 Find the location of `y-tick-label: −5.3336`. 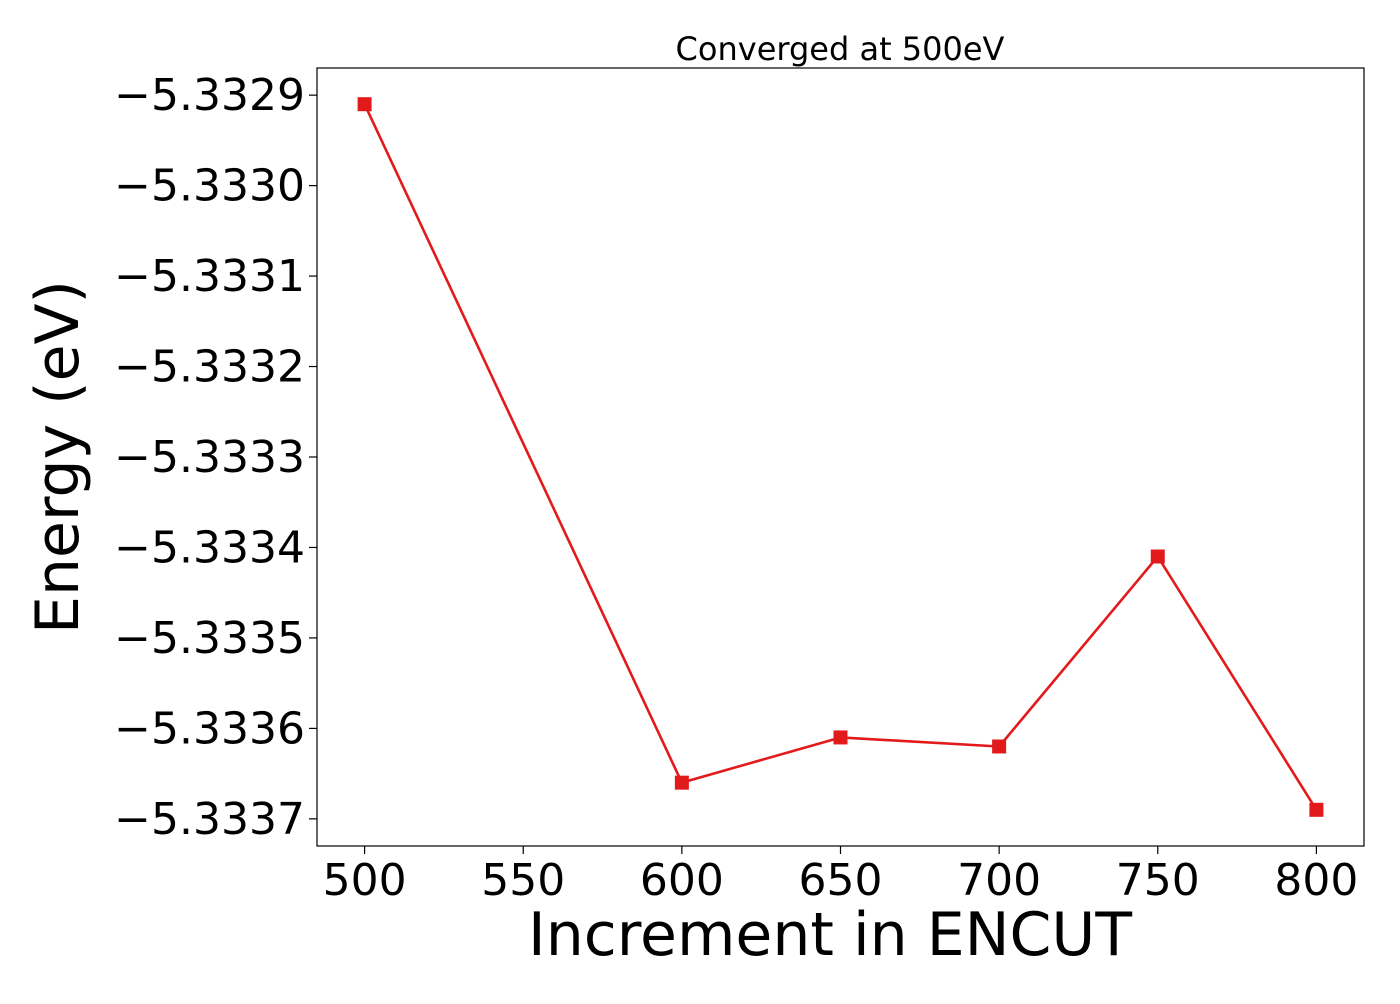

y-tick-label: −5.3336 is located at coordinates (209, 728).